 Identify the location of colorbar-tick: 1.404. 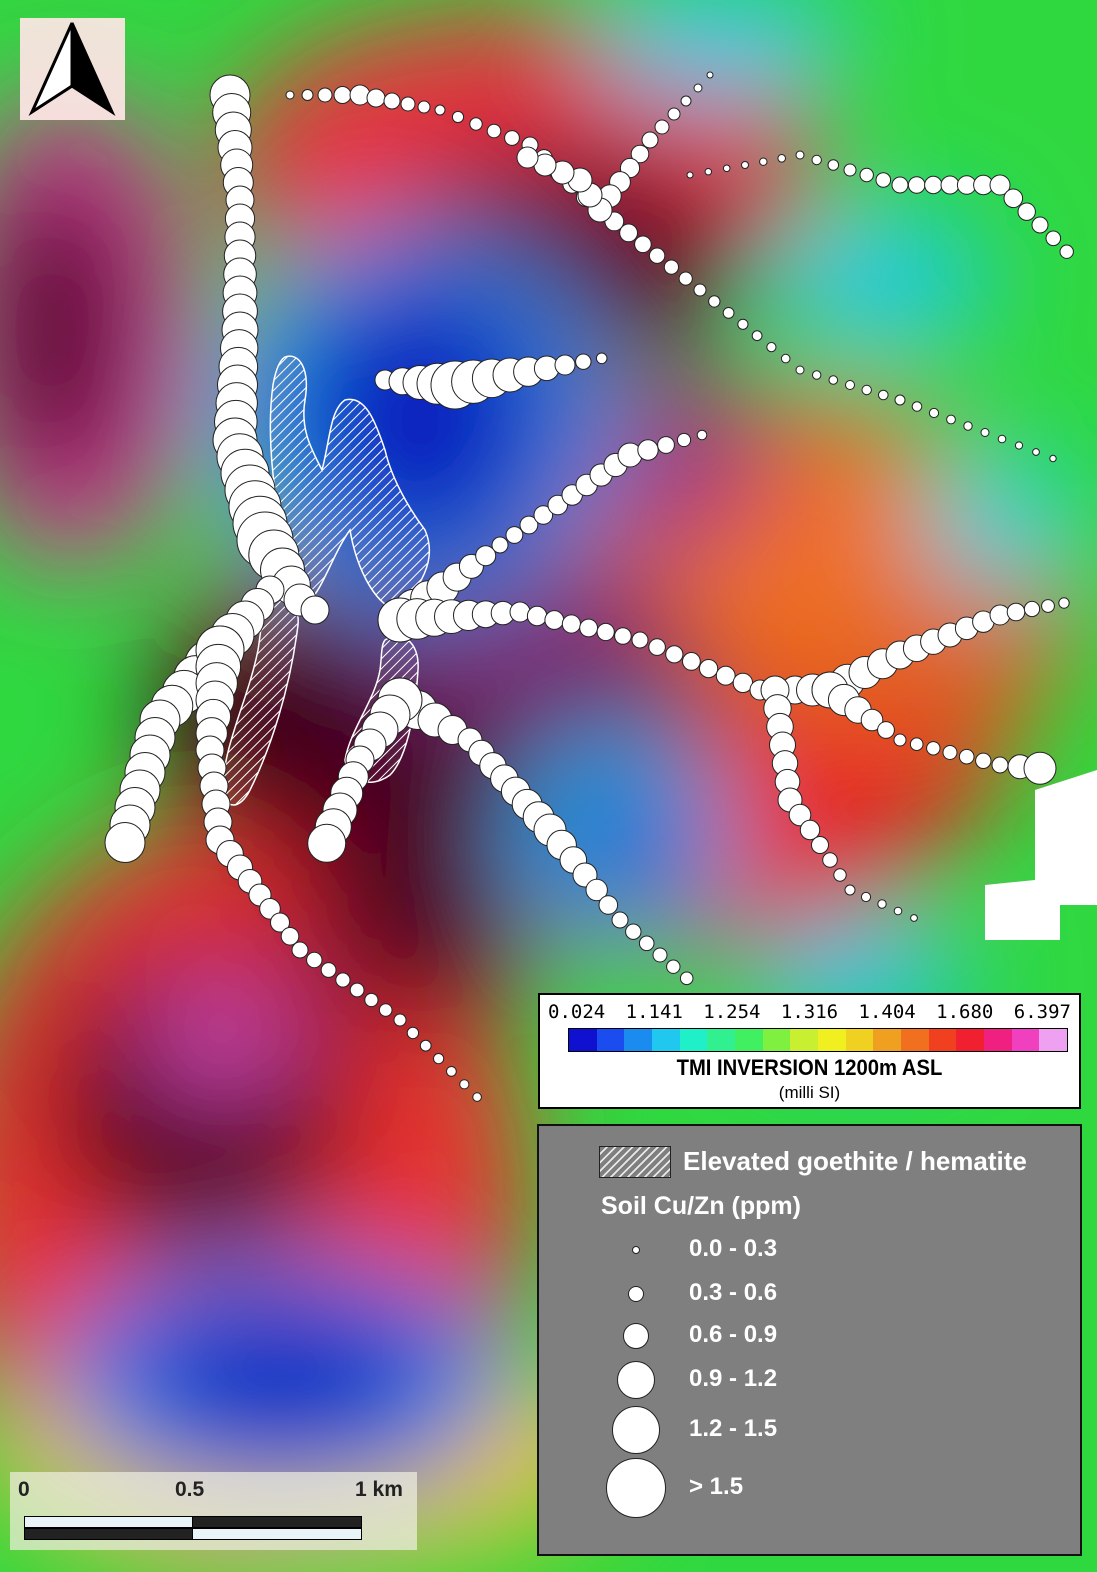
(887, 1012).